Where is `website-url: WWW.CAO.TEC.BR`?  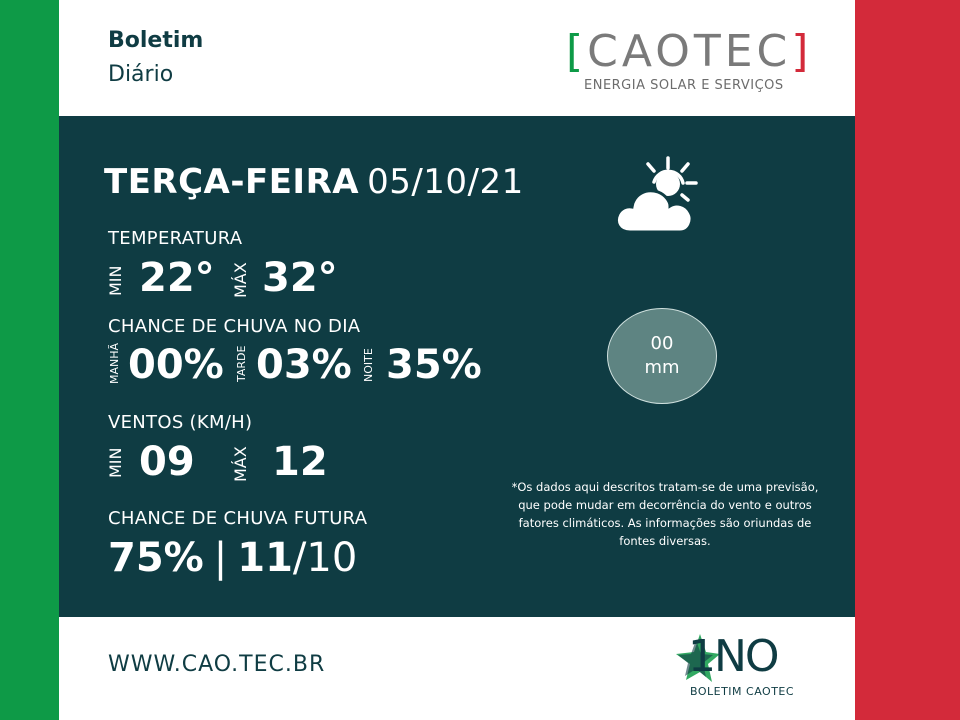
website-url: WWW.CAO.TEC.BR is located at coordinates (217, 664).